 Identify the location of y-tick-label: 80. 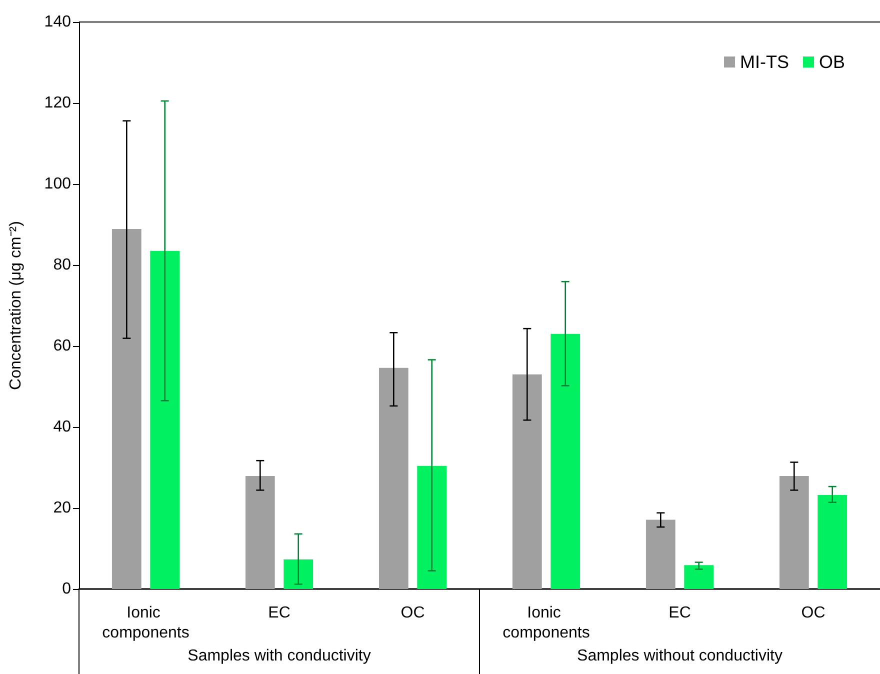
(62, 265).